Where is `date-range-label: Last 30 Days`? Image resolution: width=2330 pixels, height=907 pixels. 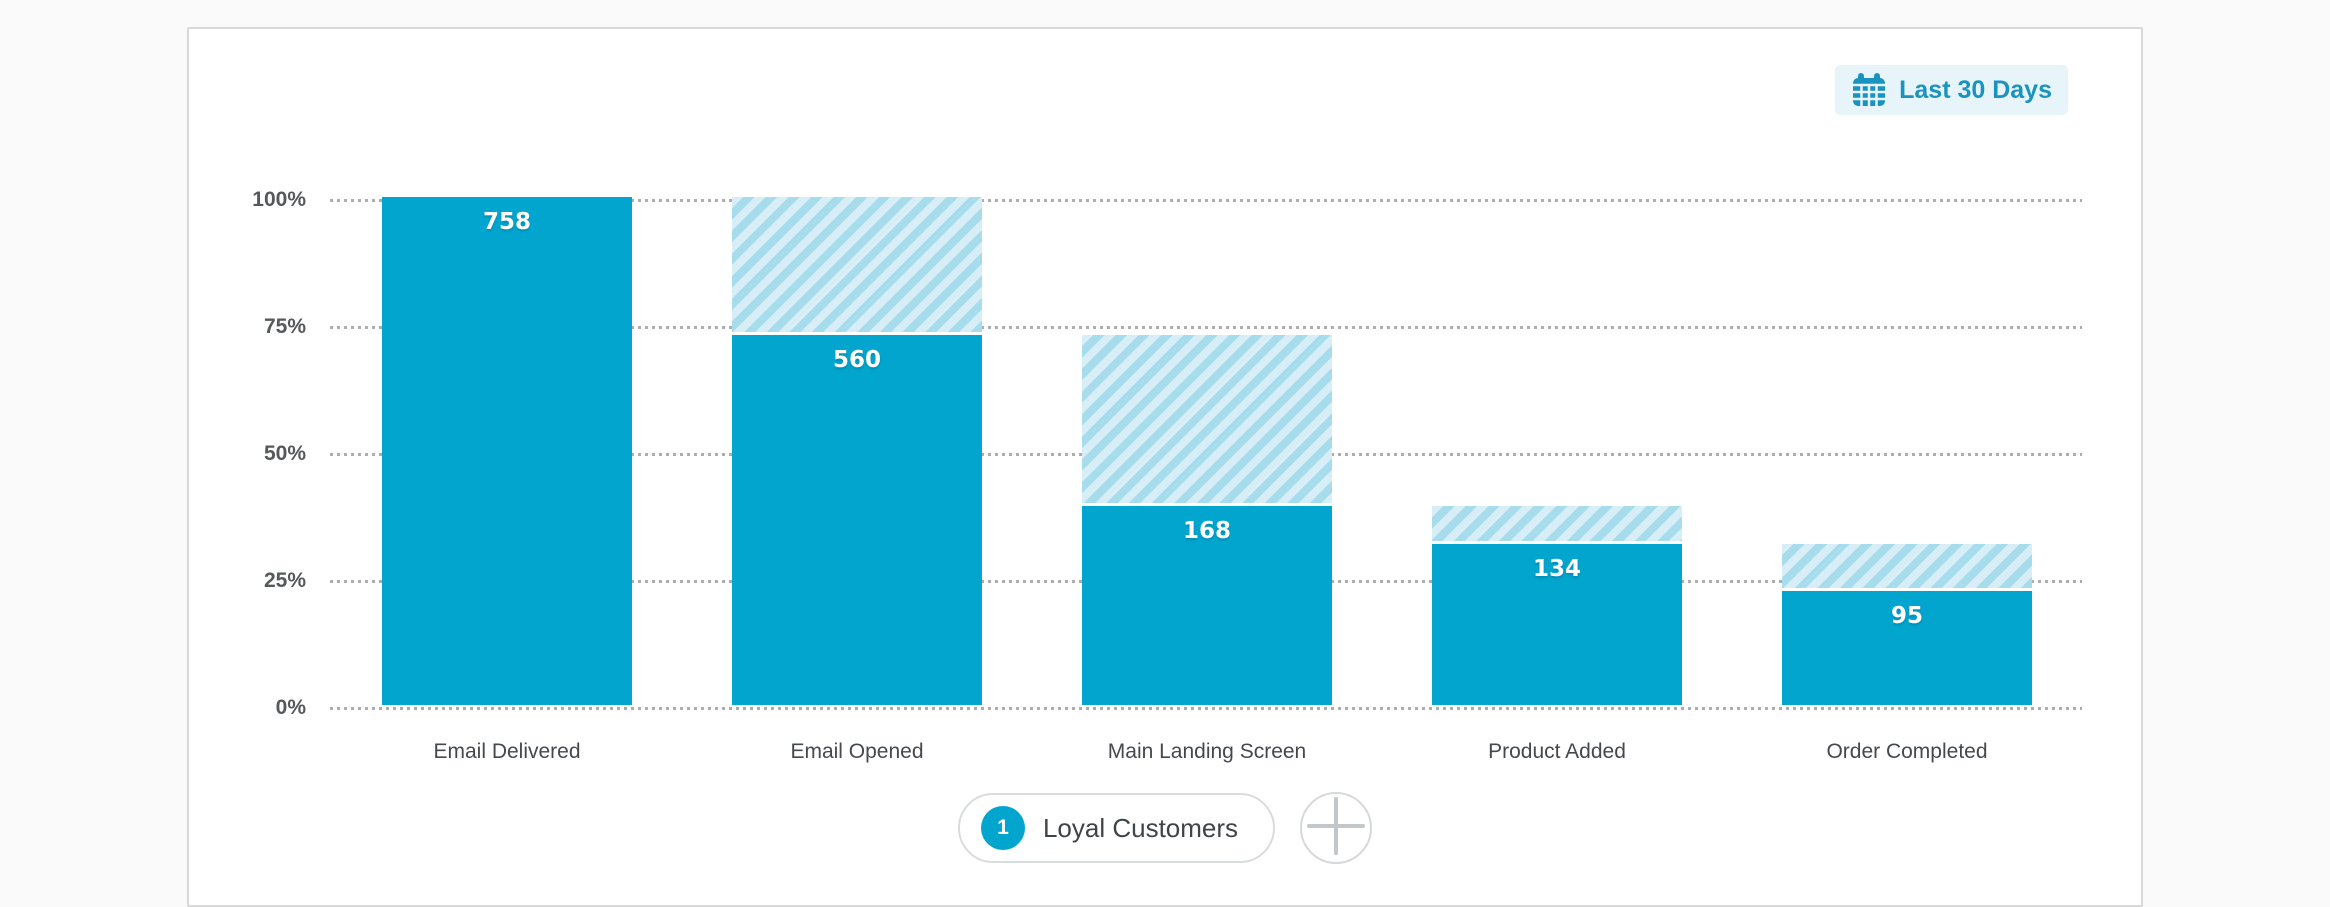 date-range-label: Last 30 Days is located at coordinates (1975, 89).